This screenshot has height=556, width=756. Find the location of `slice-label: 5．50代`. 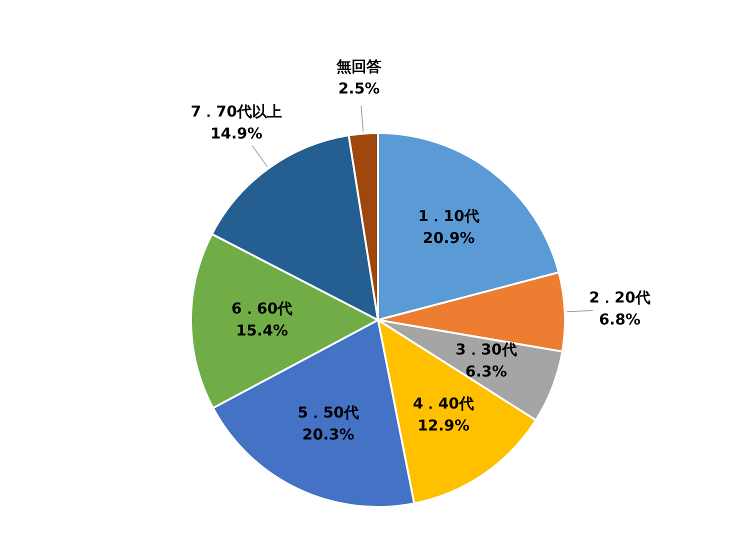

slice-label: 5．50代 is located at coordinates (328, 413).